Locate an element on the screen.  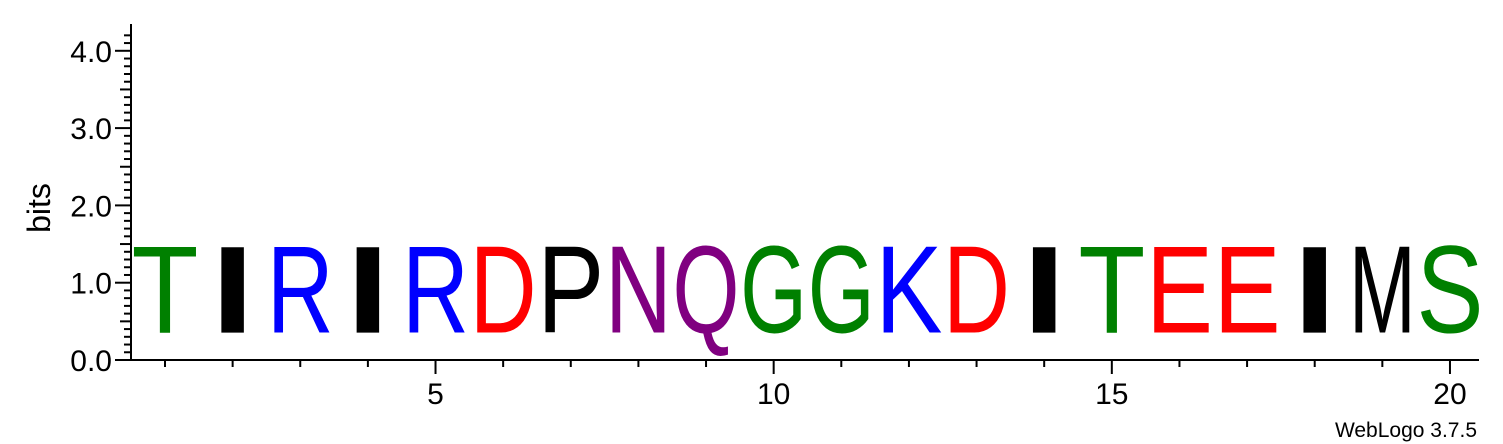
logo-letter-k: K is located at coordinates (908, 289).